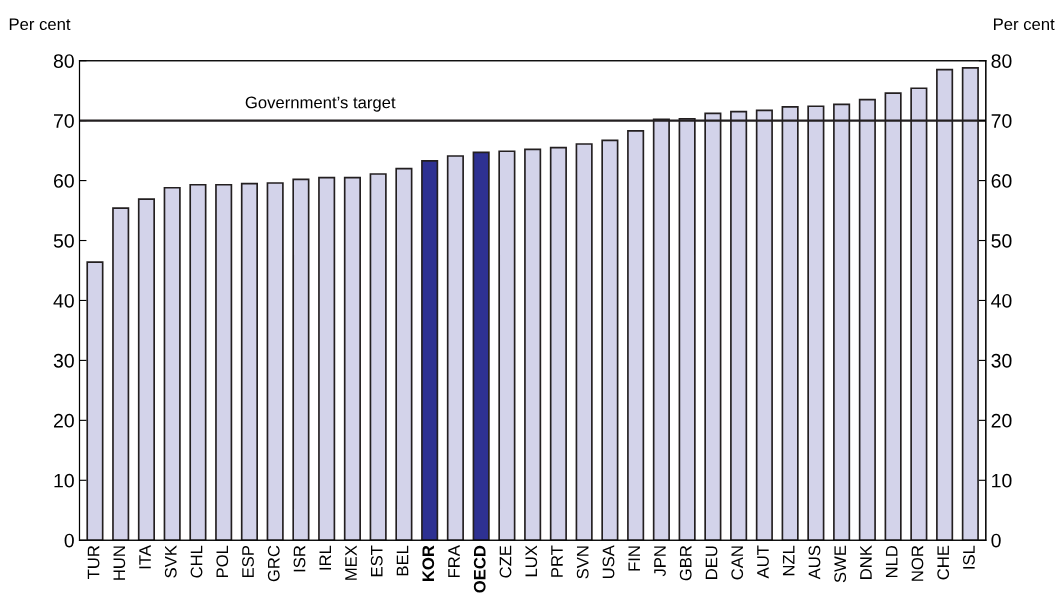  What do you see at coordinates (1001, 121) in the screenshot?
I see `y2-tick-label: 70` at bounding box center [1001, 121].